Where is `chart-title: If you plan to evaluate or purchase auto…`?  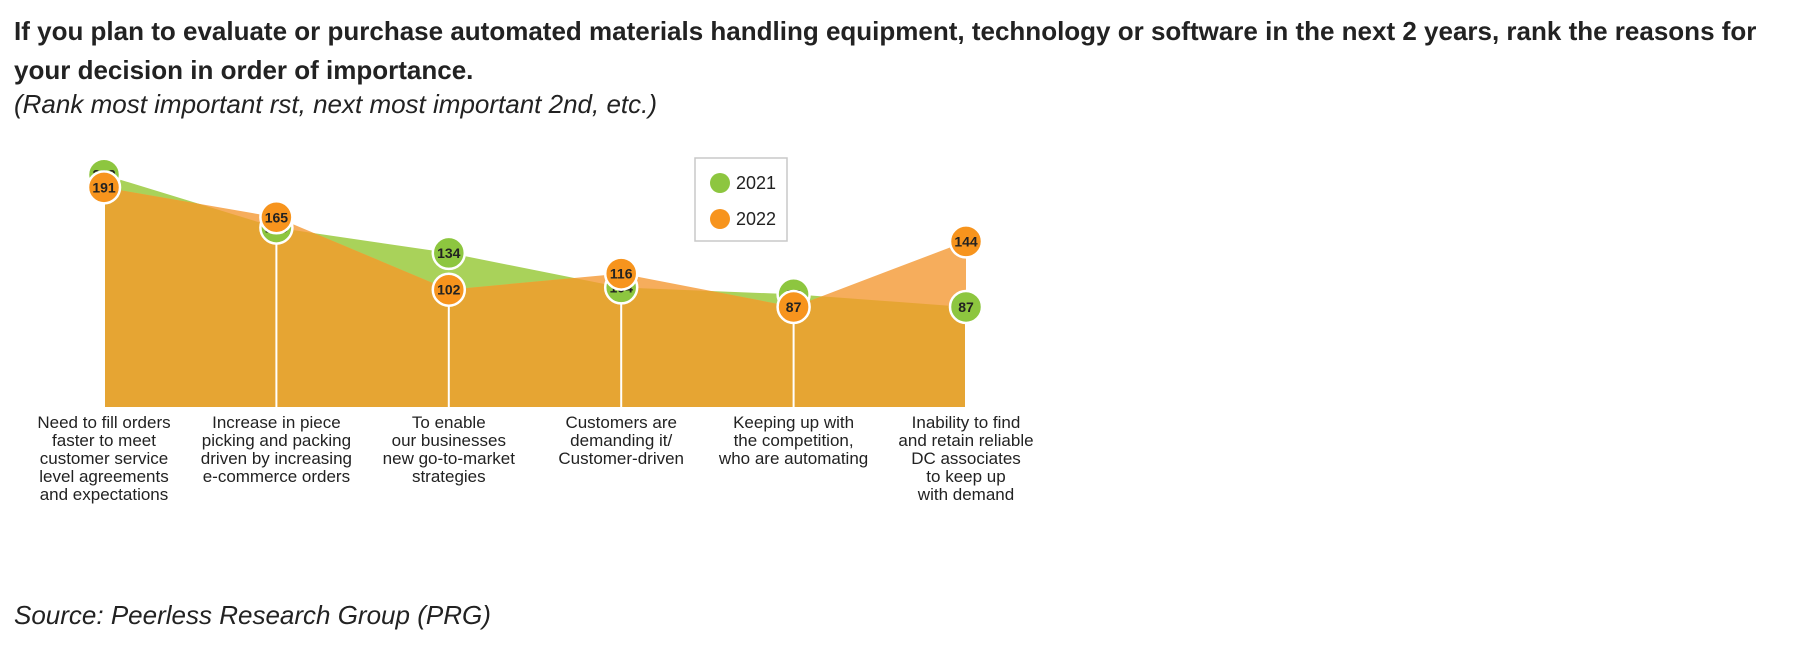 chart-title: If you plan to evaluate or purchase auto… is located at coordinates (885, 50).